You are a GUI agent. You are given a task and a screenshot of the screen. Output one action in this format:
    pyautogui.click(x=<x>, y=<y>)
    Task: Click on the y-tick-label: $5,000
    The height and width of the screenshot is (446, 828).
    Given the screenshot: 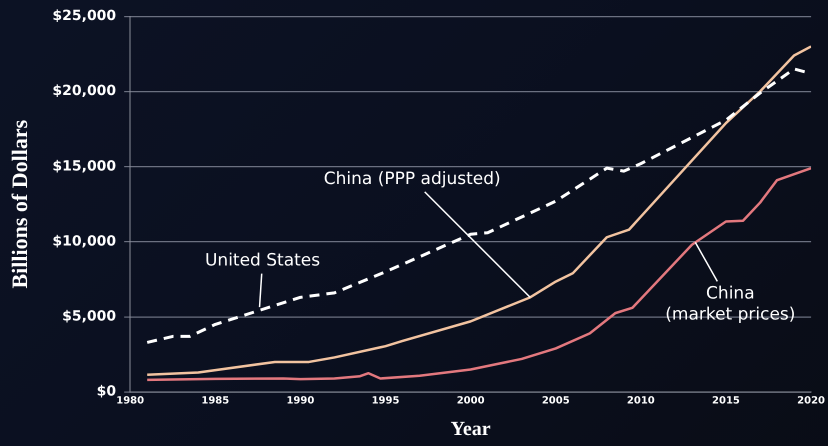 What is the action you would take?
    pyautogui.click(x=89, y=316)
    